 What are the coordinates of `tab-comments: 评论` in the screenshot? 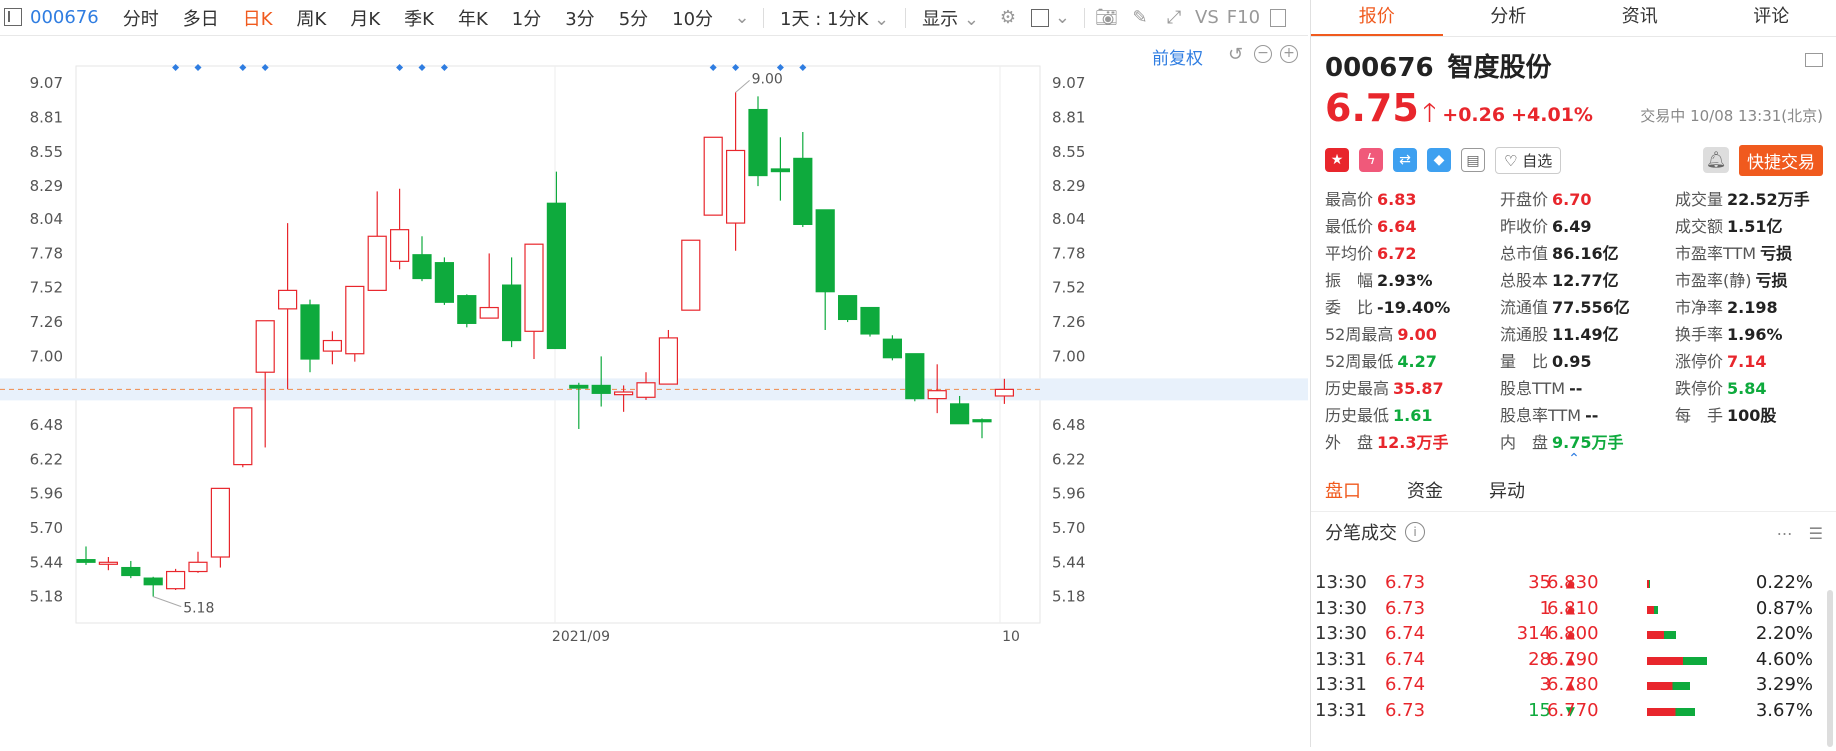 It's located at (1771, 18).